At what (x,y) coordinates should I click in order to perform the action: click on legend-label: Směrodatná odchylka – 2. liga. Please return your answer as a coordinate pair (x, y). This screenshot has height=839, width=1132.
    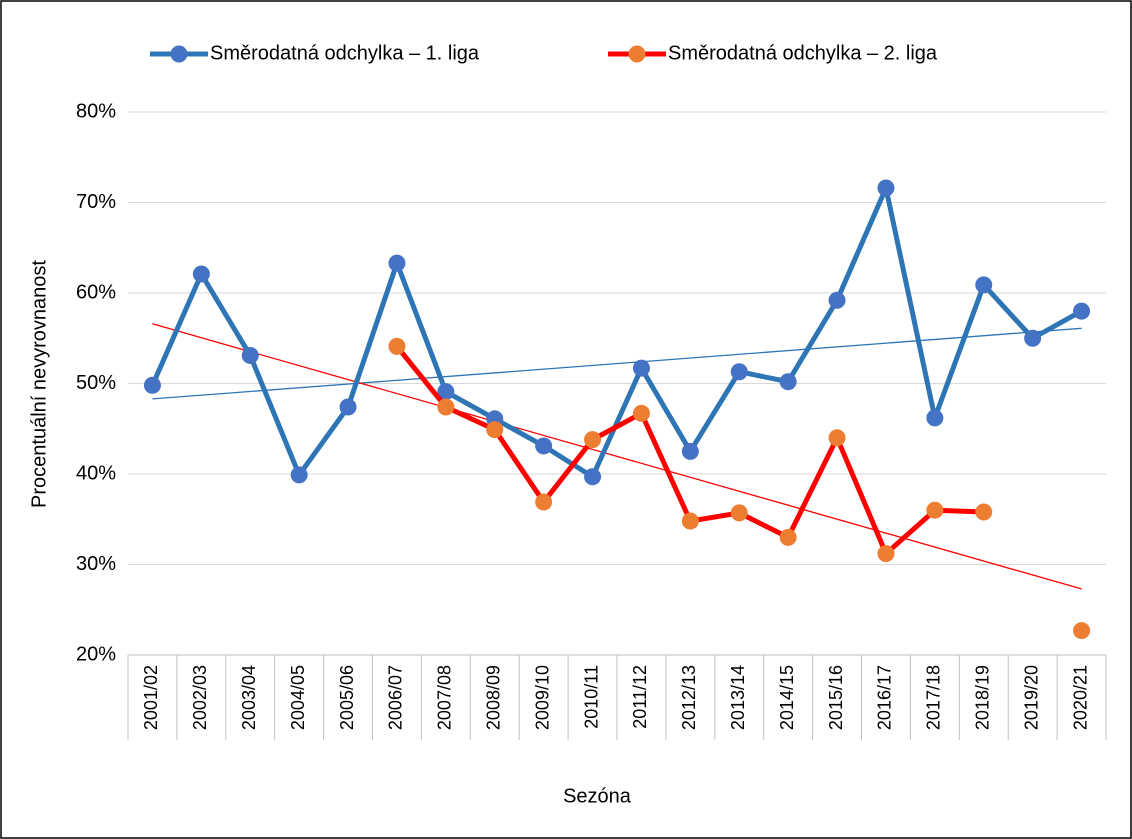
    Looking at the image, I should click on (803, 53).